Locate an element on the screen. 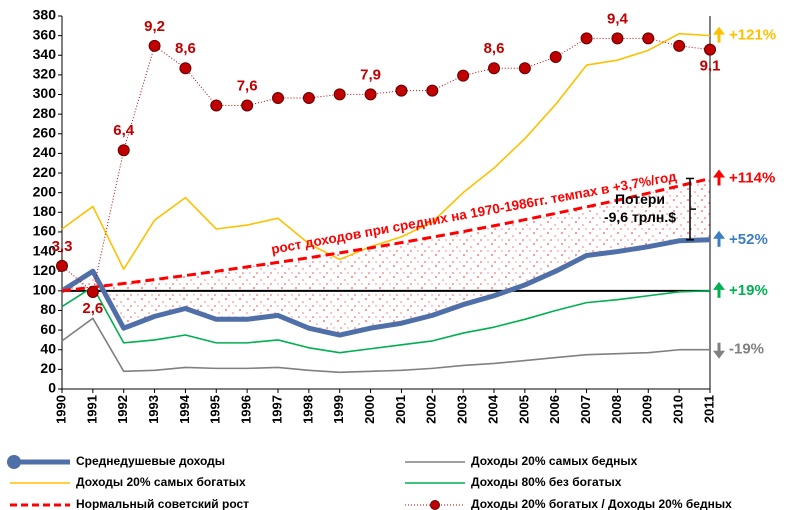 This screenshot has height=510, width=797. y-tick-label: 160 is located at coordinates (45, 231).